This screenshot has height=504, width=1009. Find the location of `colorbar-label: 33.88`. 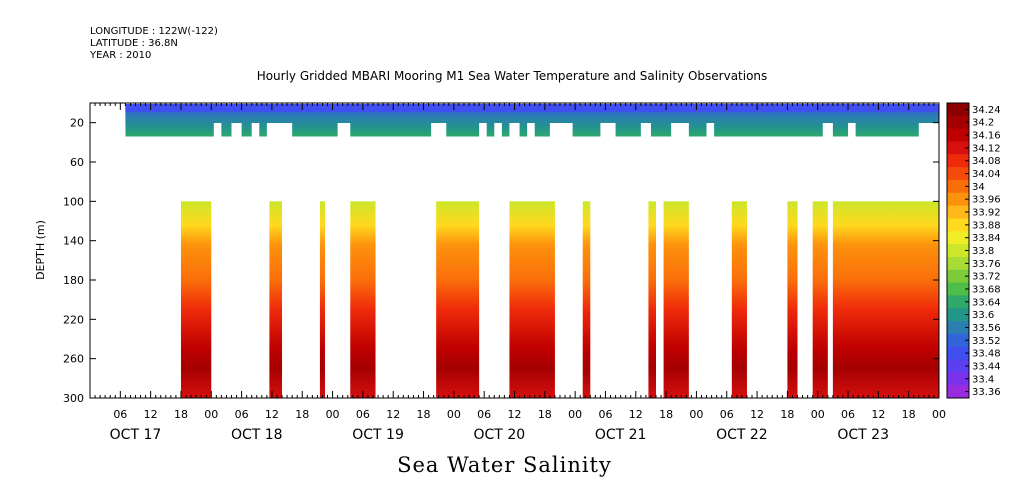

colorbar-label: 33.88 is located at coordinates (986, 225).